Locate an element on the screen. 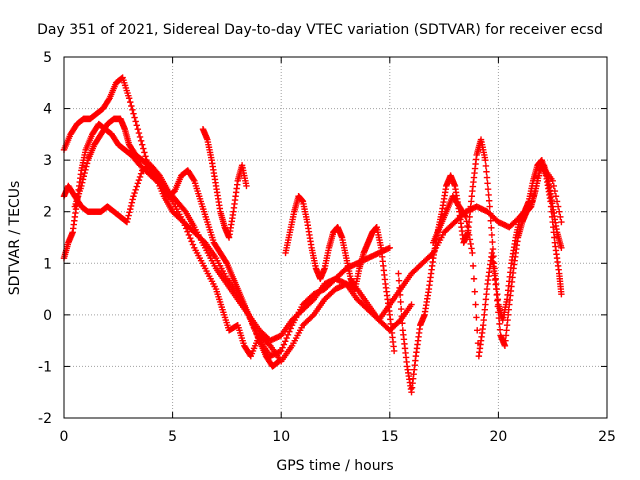  y-tick-label: 3 is located at coordinates (47, 161).